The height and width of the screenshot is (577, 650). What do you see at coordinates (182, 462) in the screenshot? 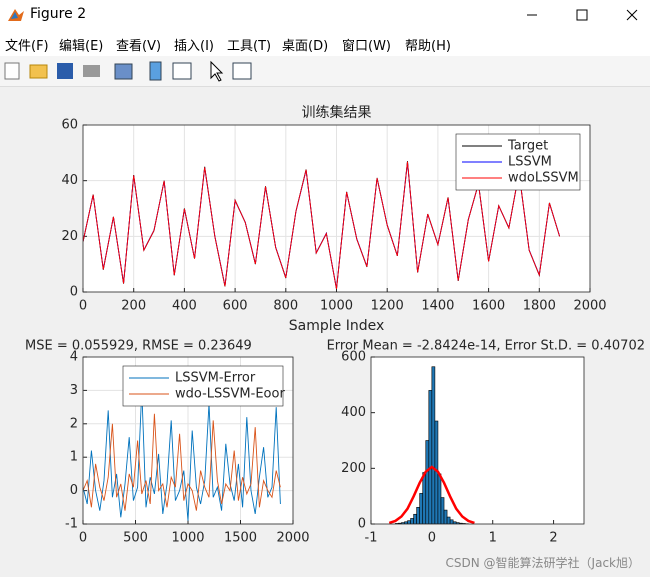
I see `series-line` at bounding box center [182, 462].